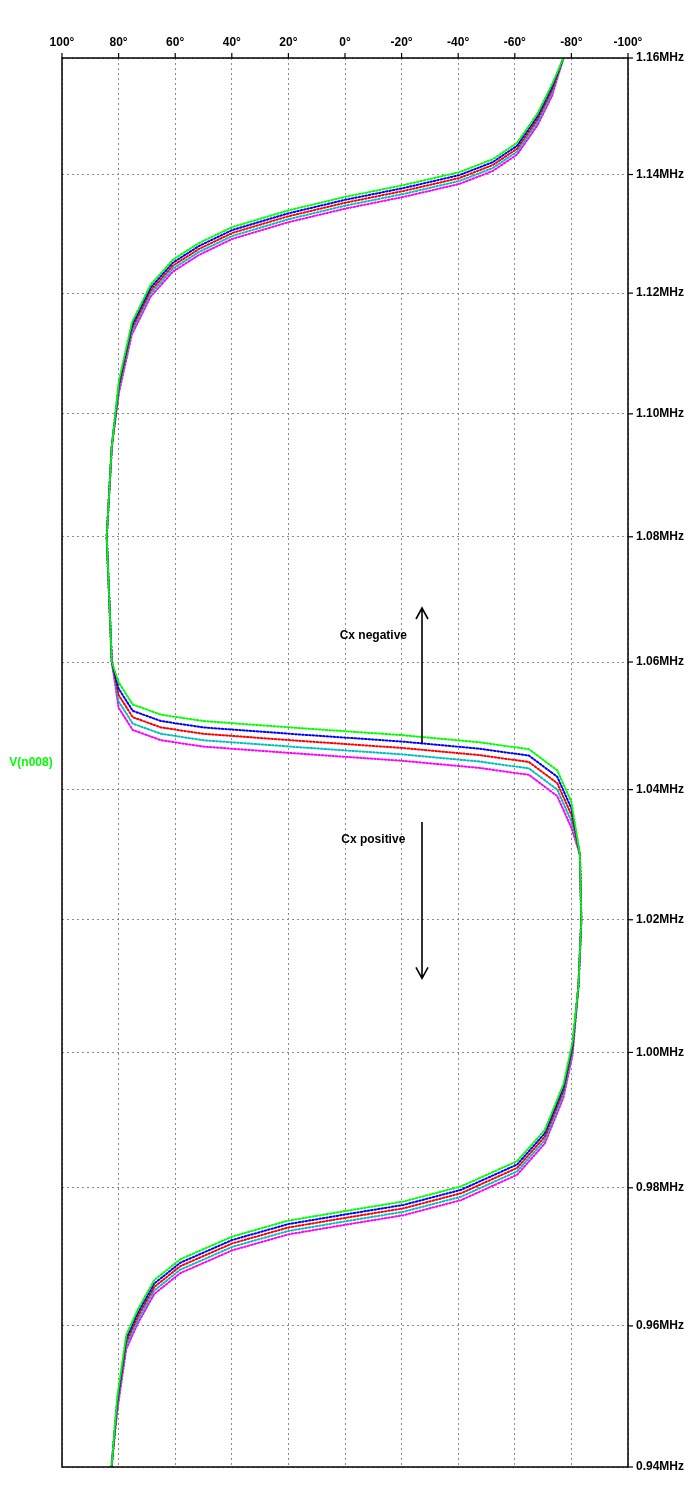  What do you see at coordinates (515, 42) in the screenshot?
I see `x-tick-label: -60°` at bounding box center [515, 42].